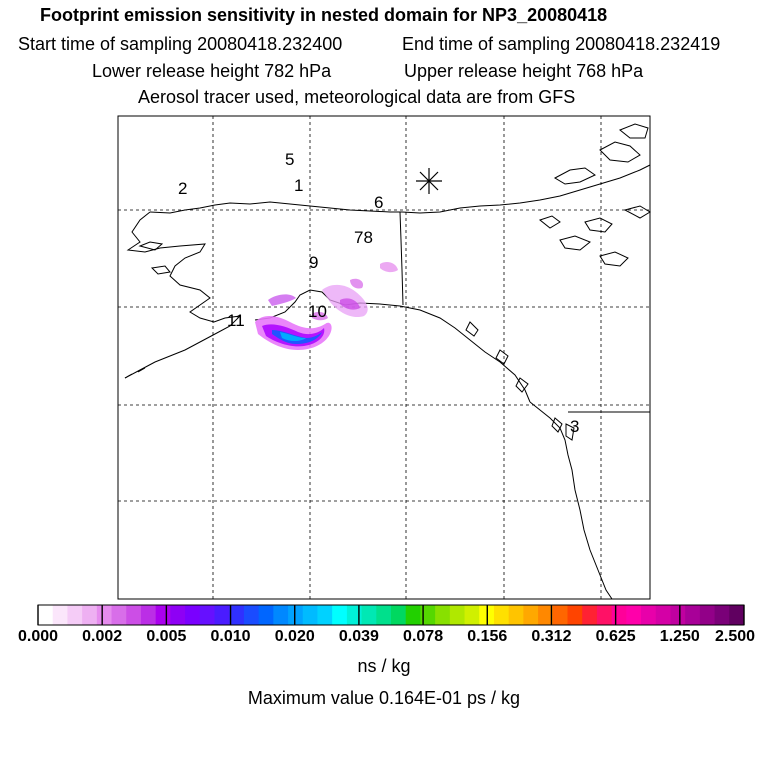 The width and height of the screenshot is (768, 768). Describe the element at coordinates (378, 202) in the screenshot. I see `track-label: 6` at that location.